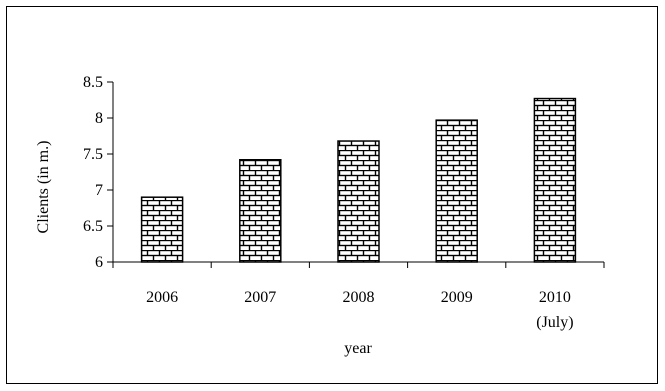 The image size is (665, 391). I want to click on x-tick-sublabel: (July), so click(554, 322).